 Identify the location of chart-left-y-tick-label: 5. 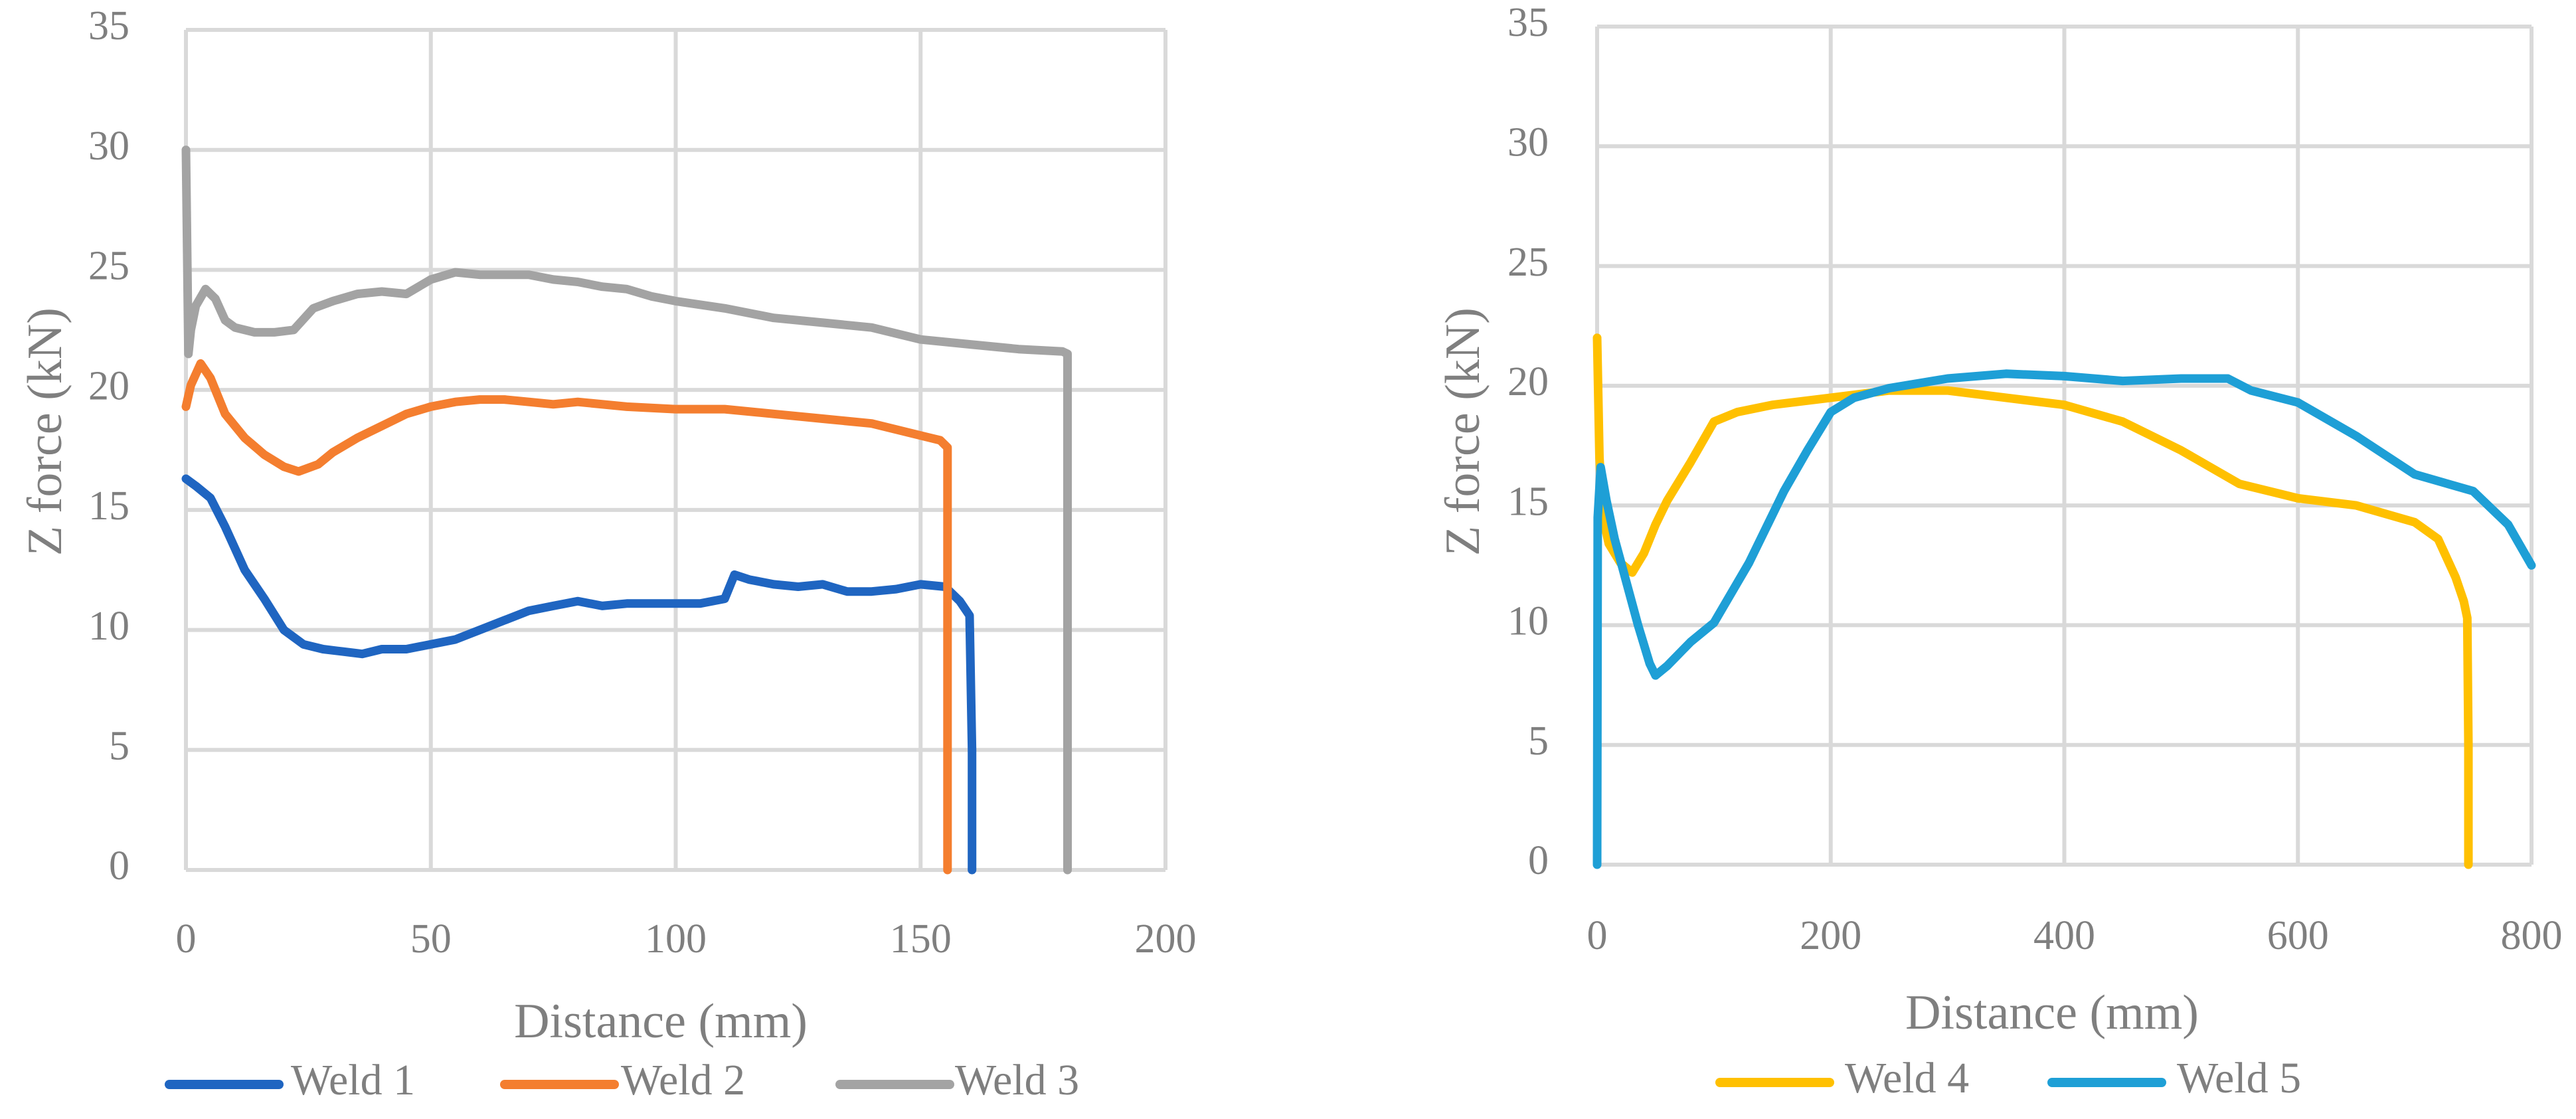
(119, 746).